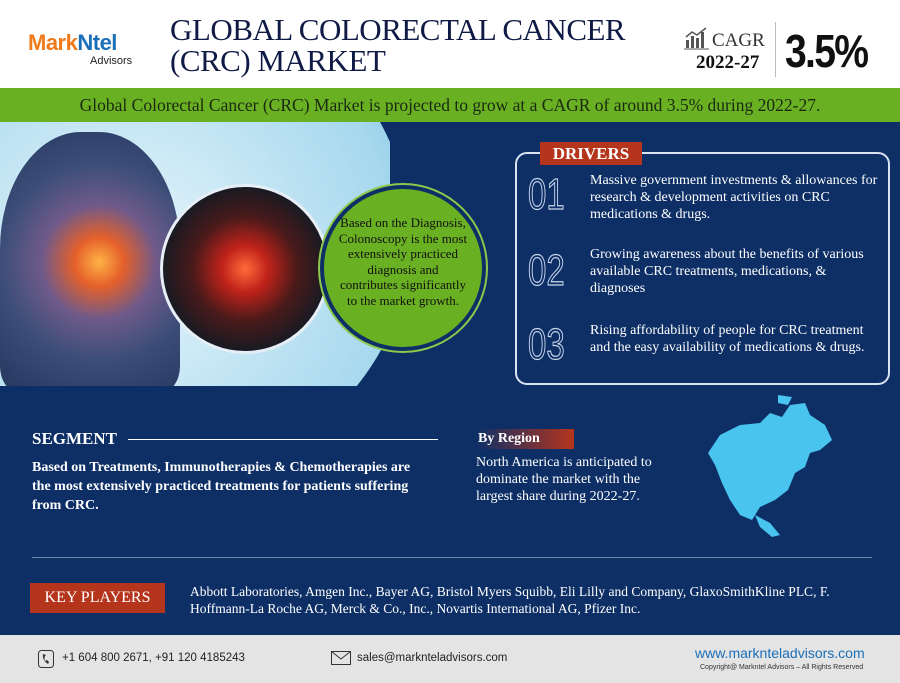 The width and height of the screenshot is (900, 683). Describe the element at coordinates (525, 439) in the screenshot. I see `region-title: By Region` at that location.